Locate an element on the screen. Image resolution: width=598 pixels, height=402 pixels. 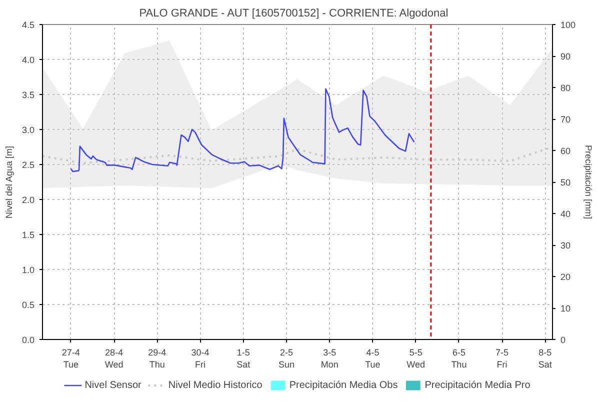
y2-tick-label: 0 is located at coordinates (563, 340).